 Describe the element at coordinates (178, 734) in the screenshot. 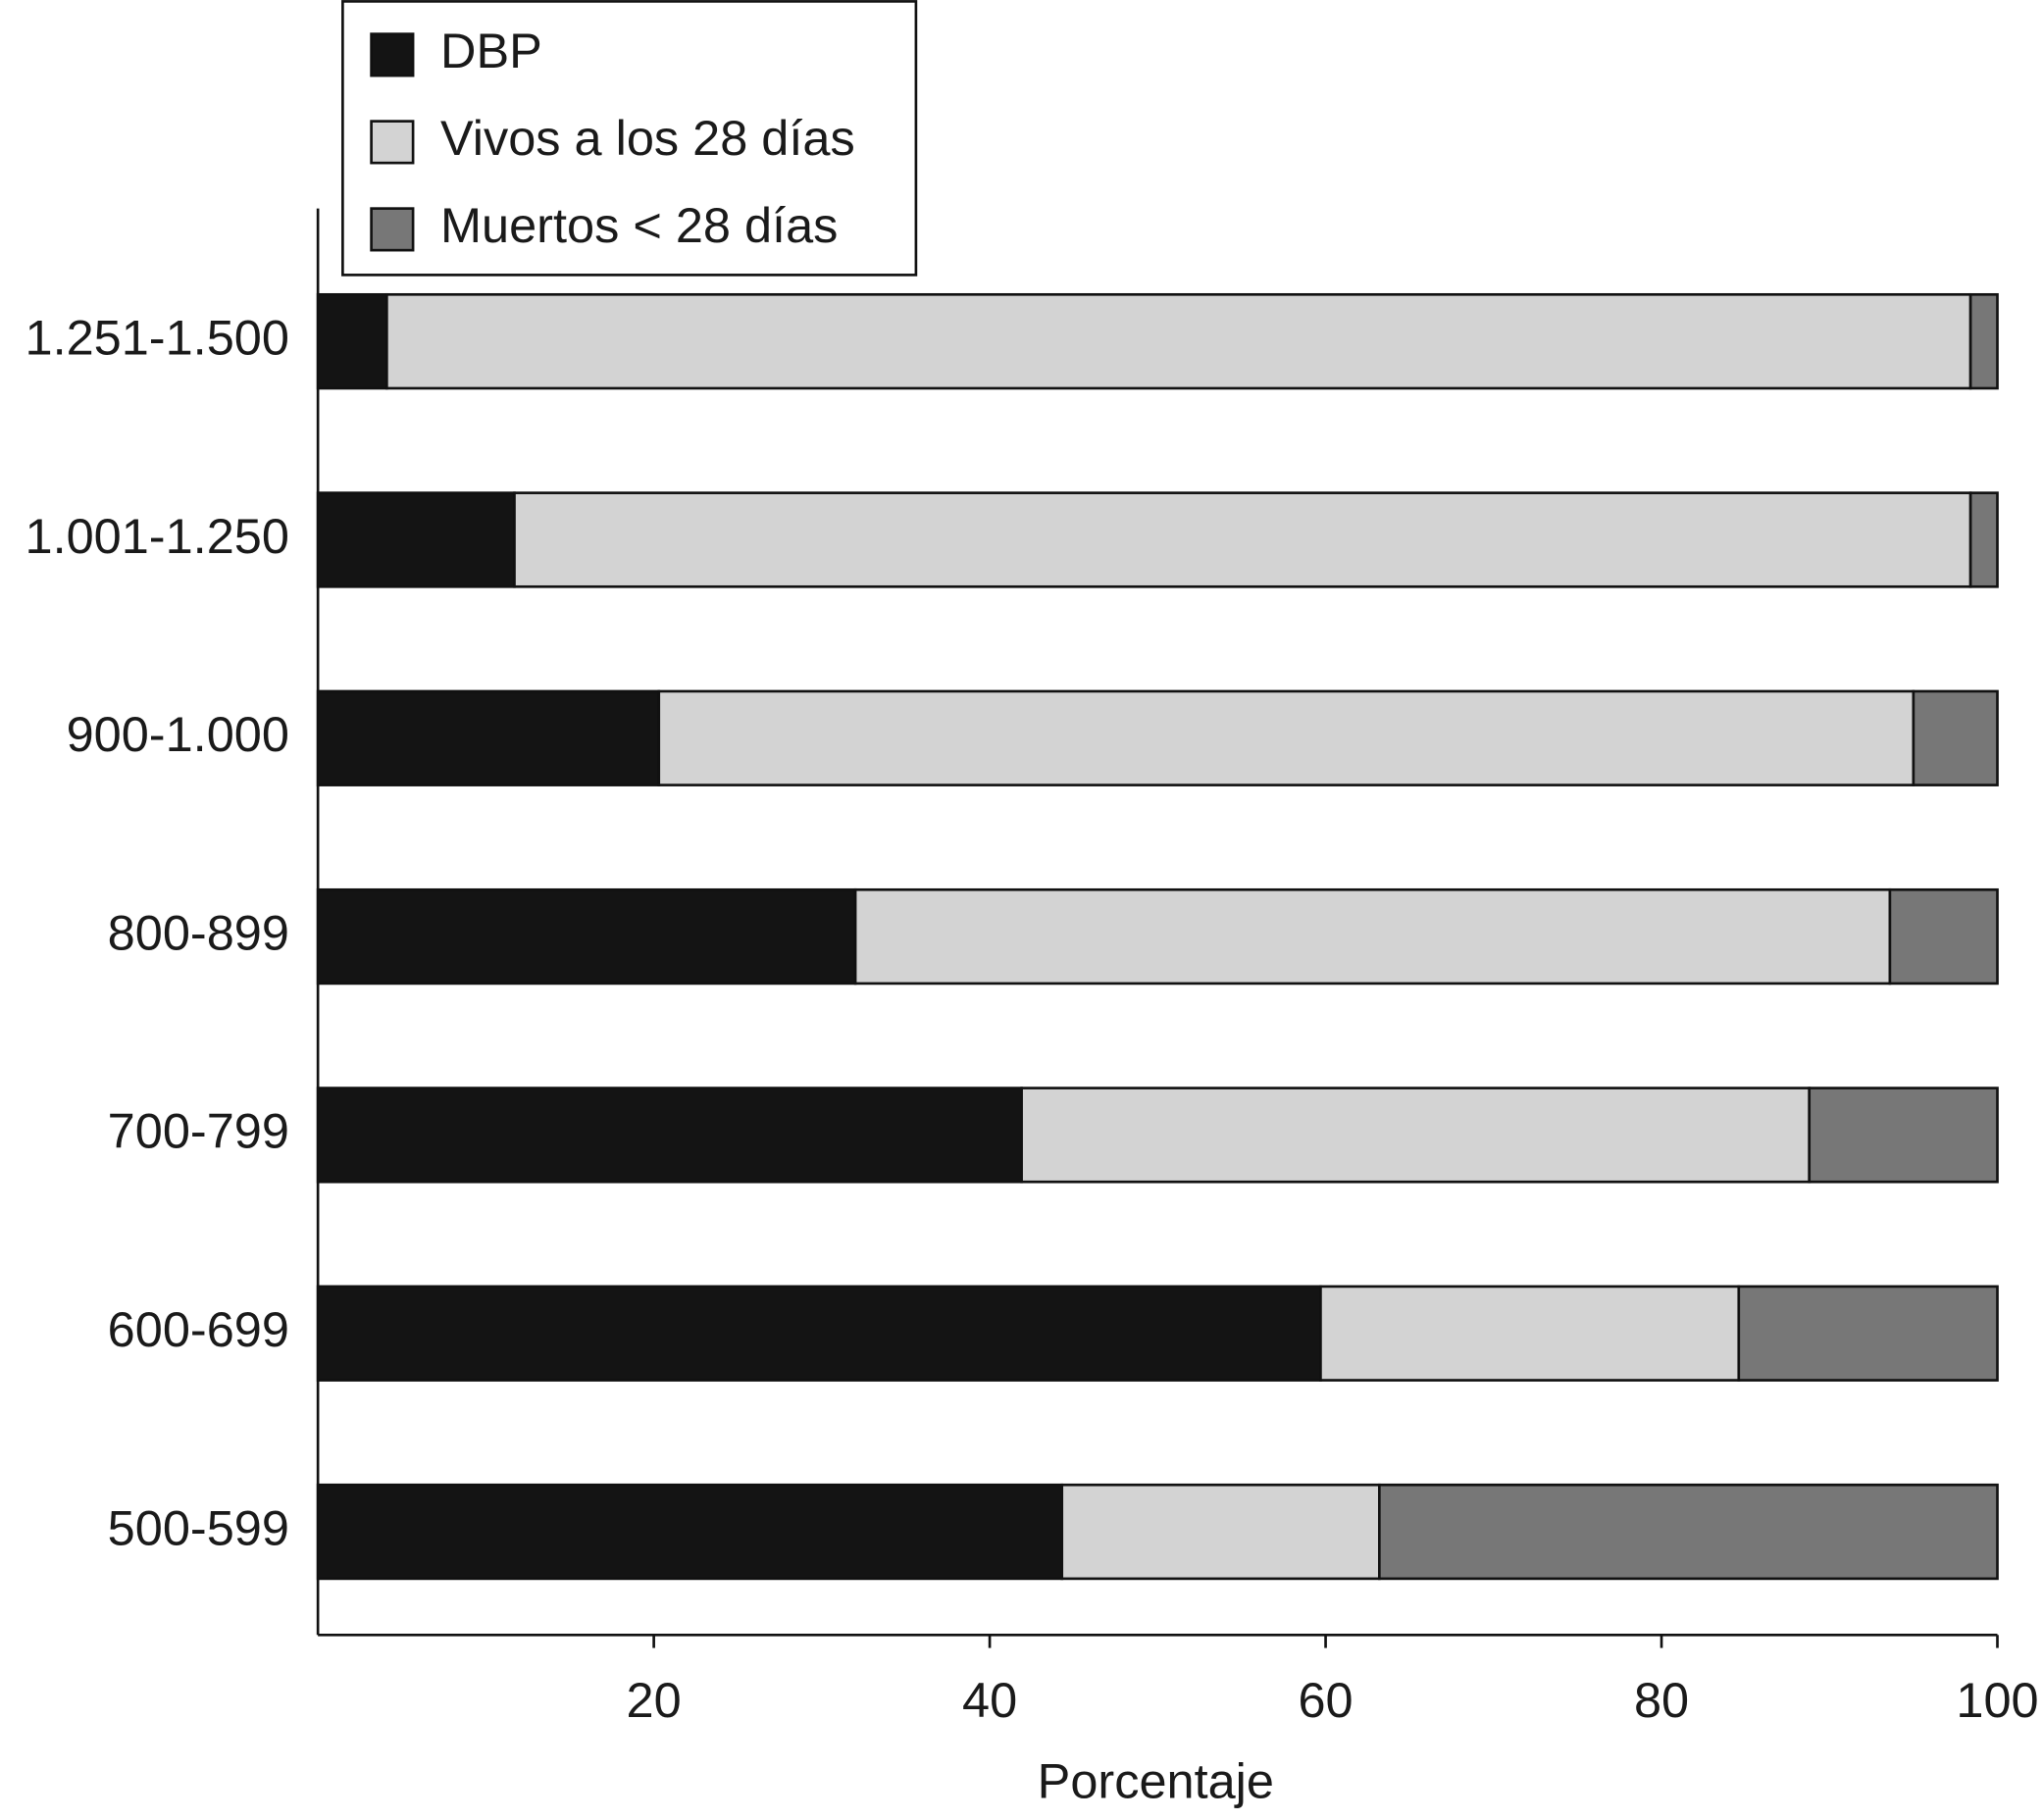

I see `y-tick-label: 900-1.000` at that location.